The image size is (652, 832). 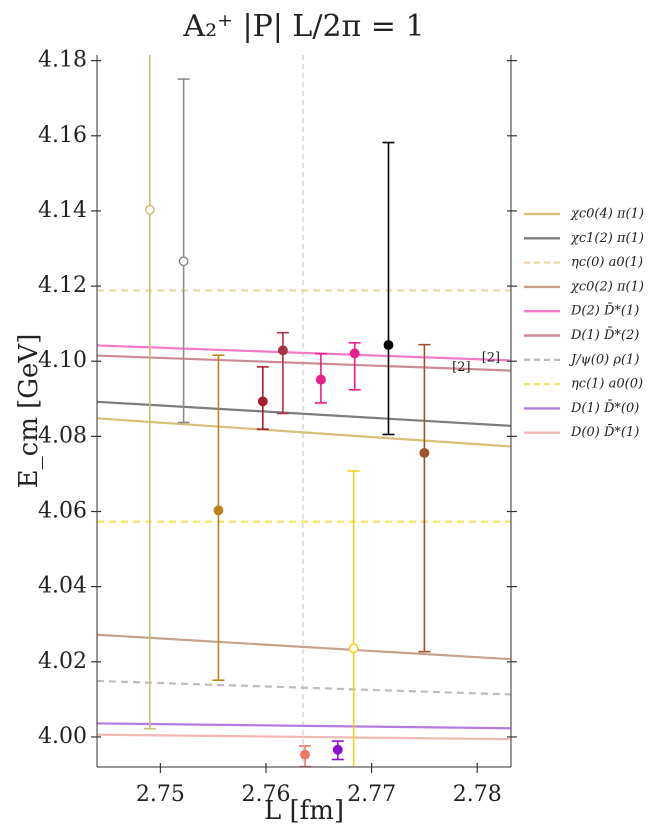 What do you see at coordinates (604, 408) in the screenshot?
I see `legend-label-8: D(1) D̄*(0)` at bounding box center [604, 408].